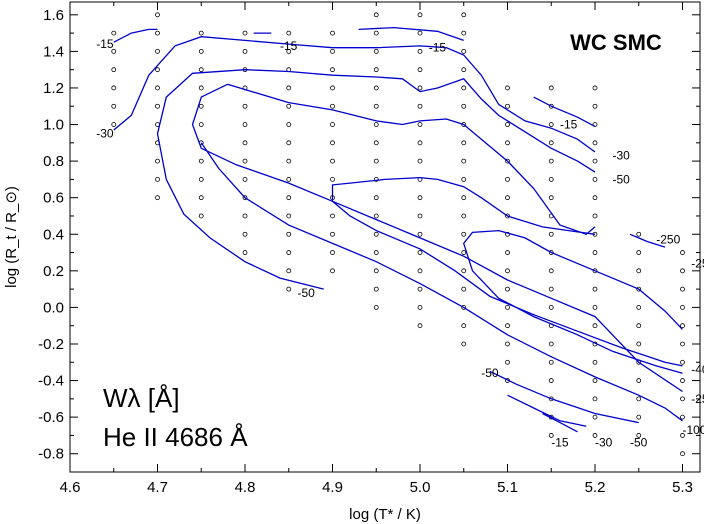  What do you see at coordinates (385, 514) in the screenshot?
I see `x-axis-label: log (T* / K)` at bounding box center [385, 514].